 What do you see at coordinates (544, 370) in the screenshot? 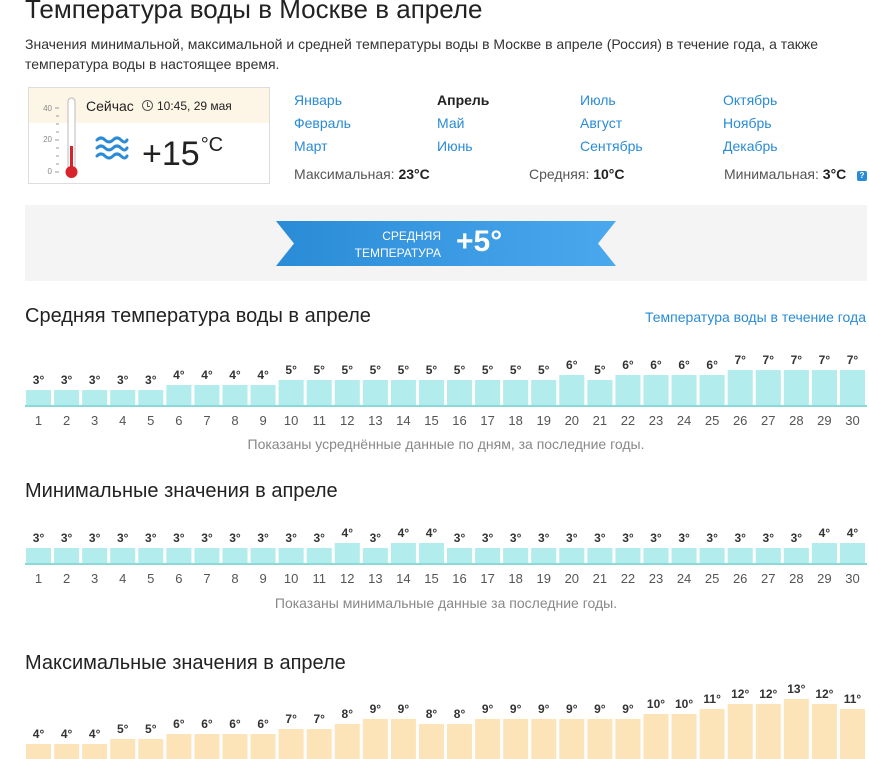
I see `bar-label-day-19: 5°` at bounding box center [544, 370].